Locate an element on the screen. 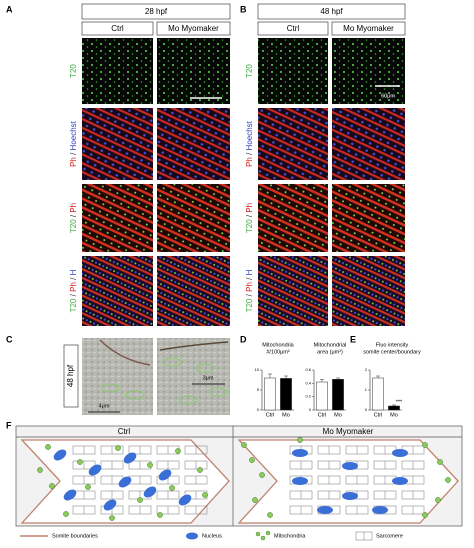 This screenshot has height=548, width=474. significance: *** is located at coordinates (399, 402).